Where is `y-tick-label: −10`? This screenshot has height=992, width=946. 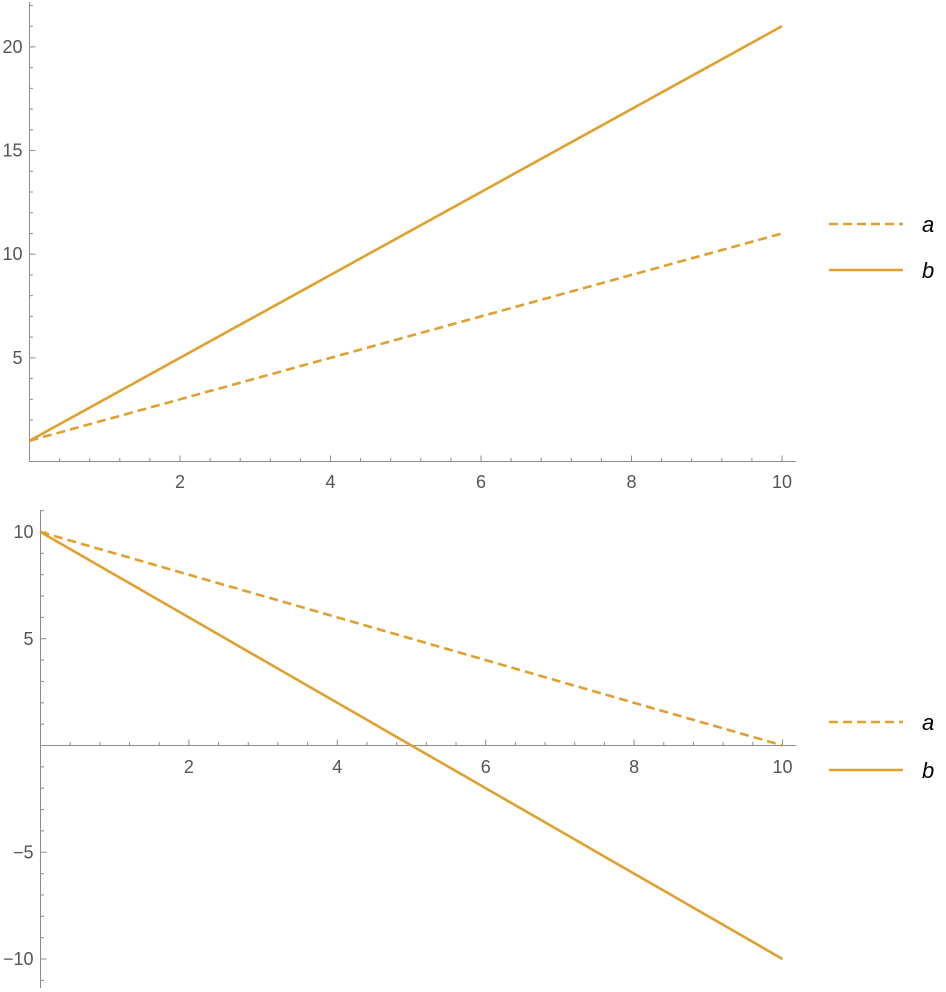 y-tick-label: −10 is located at coordinates (18, 959).